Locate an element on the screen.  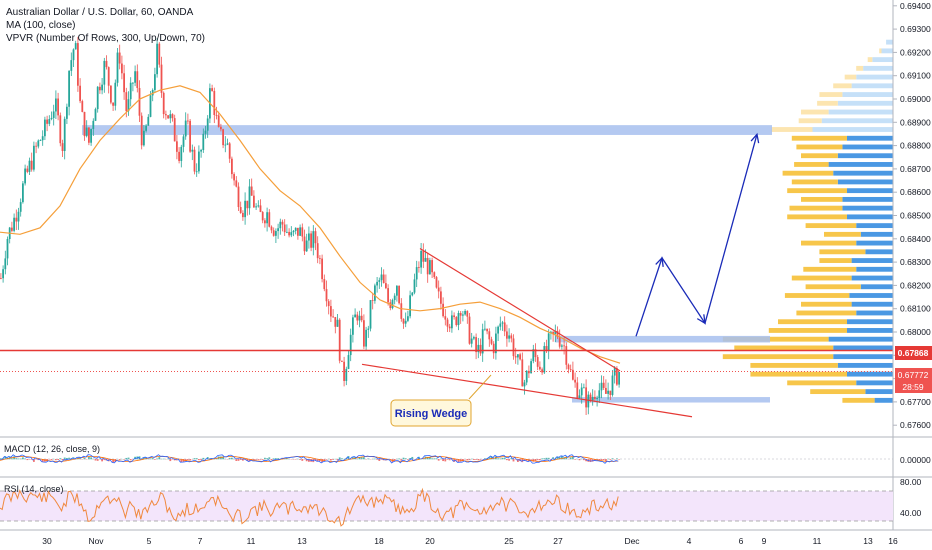
time-axis: 30 Nov 5 7 11 13 18 20 25 27 Dec 4 6 9 11 13 16 is located at coordinates (466, 537).